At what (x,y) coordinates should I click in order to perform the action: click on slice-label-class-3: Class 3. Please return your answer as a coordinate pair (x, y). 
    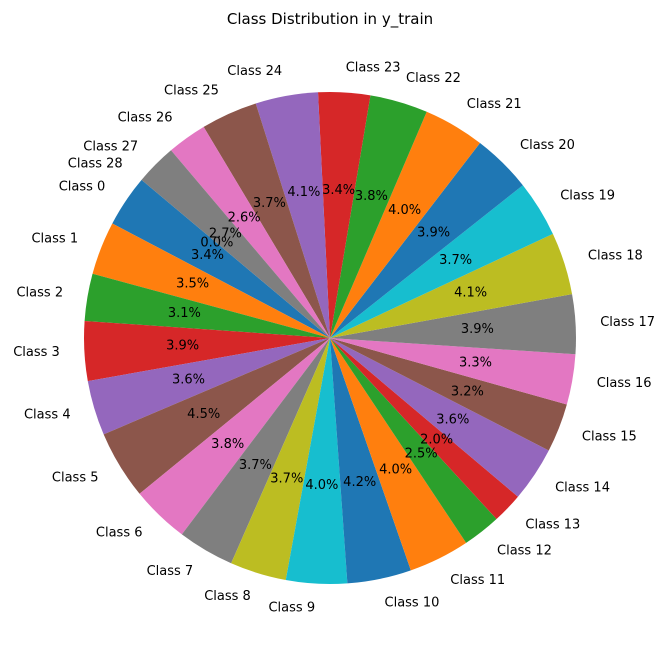
    Looking at the image, I should click on (36, 352).